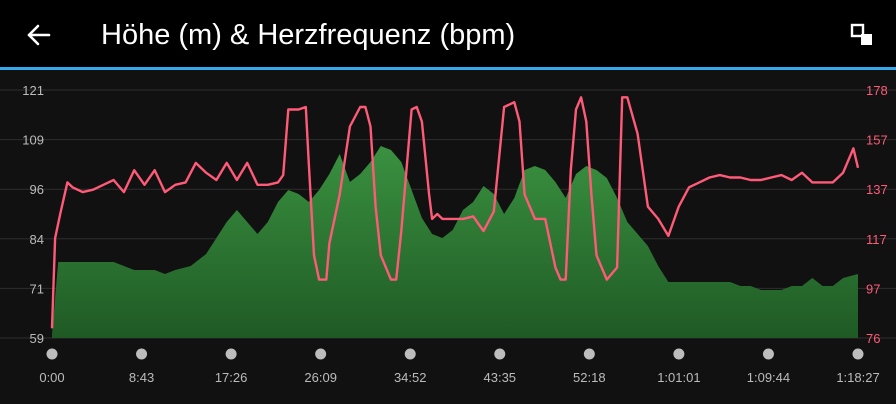 This screenshot has height=404, width=896. What do you see at coordinates (455, 354) in the screenshot?
I see `time-scrubber` at bounding box center [455, 354].